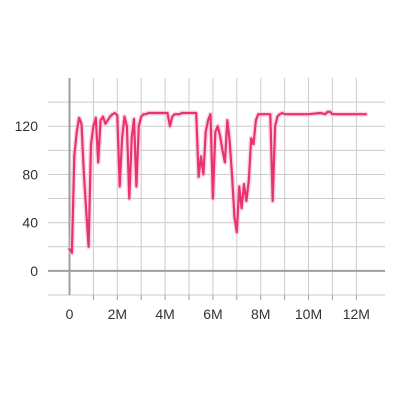 The width and height of the screenshot is (400, 400). Describe the element at coordinates (117, 314) in the screenshot. I see `x-tick-label: 2M` at that location.